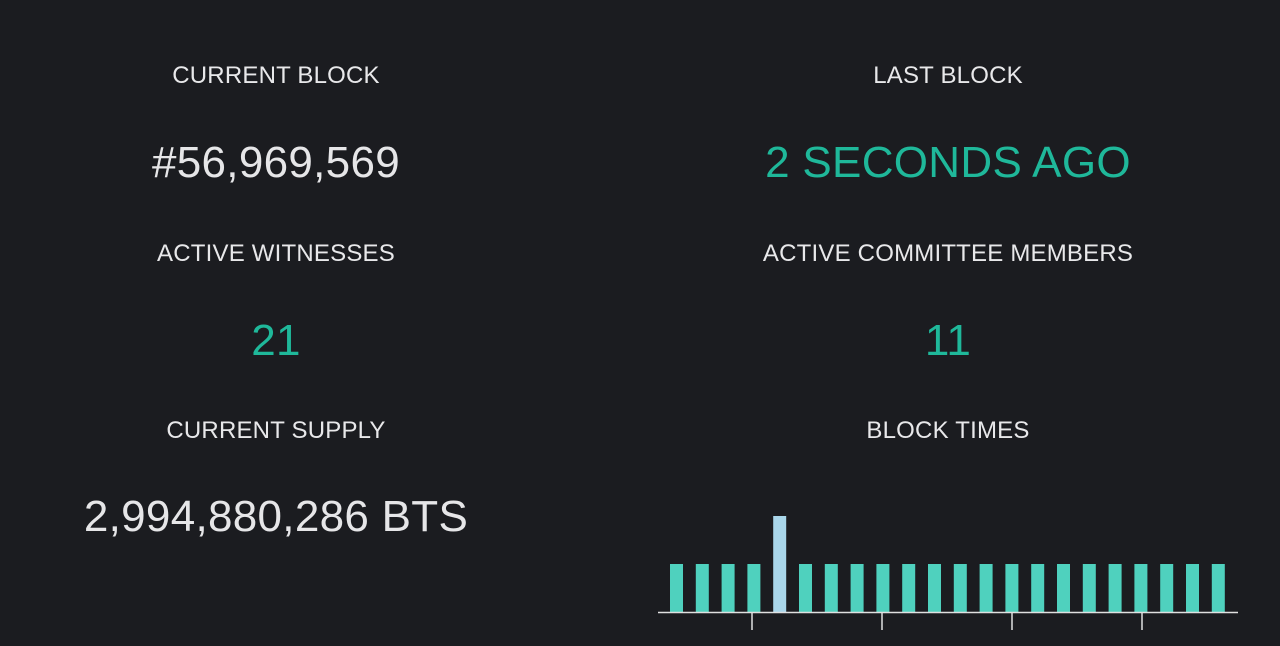  I want to click on current-supply-label: CURRENT SUPPLY, so click(276, 430).